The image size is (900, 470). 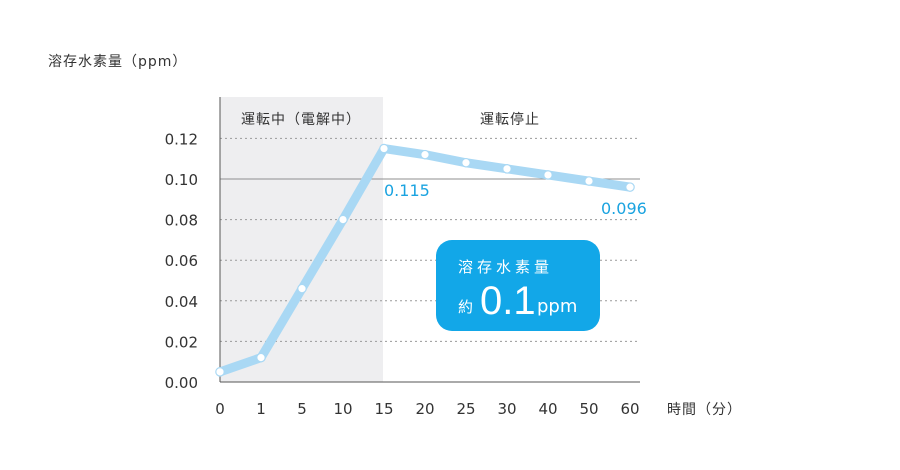 I want to click on y-axis-label: 溶存水素量（ppm）, so click(x=117, y=62).